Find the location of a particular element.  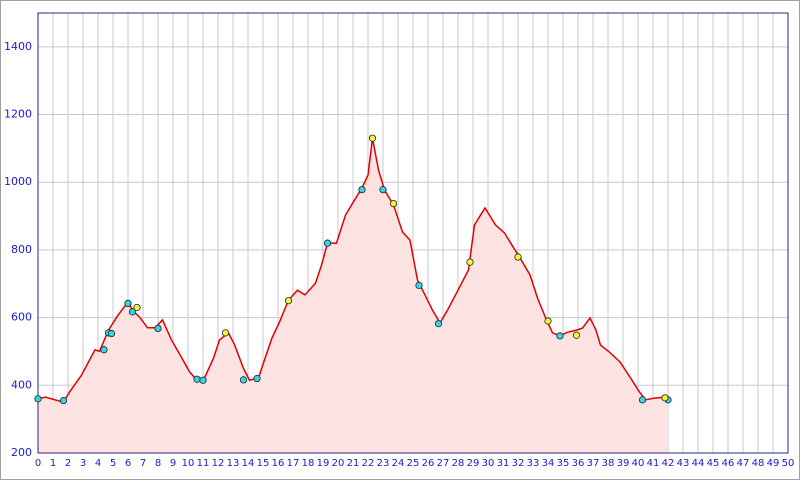

x-tick-label: 46 is located at coordinates (728, 463).